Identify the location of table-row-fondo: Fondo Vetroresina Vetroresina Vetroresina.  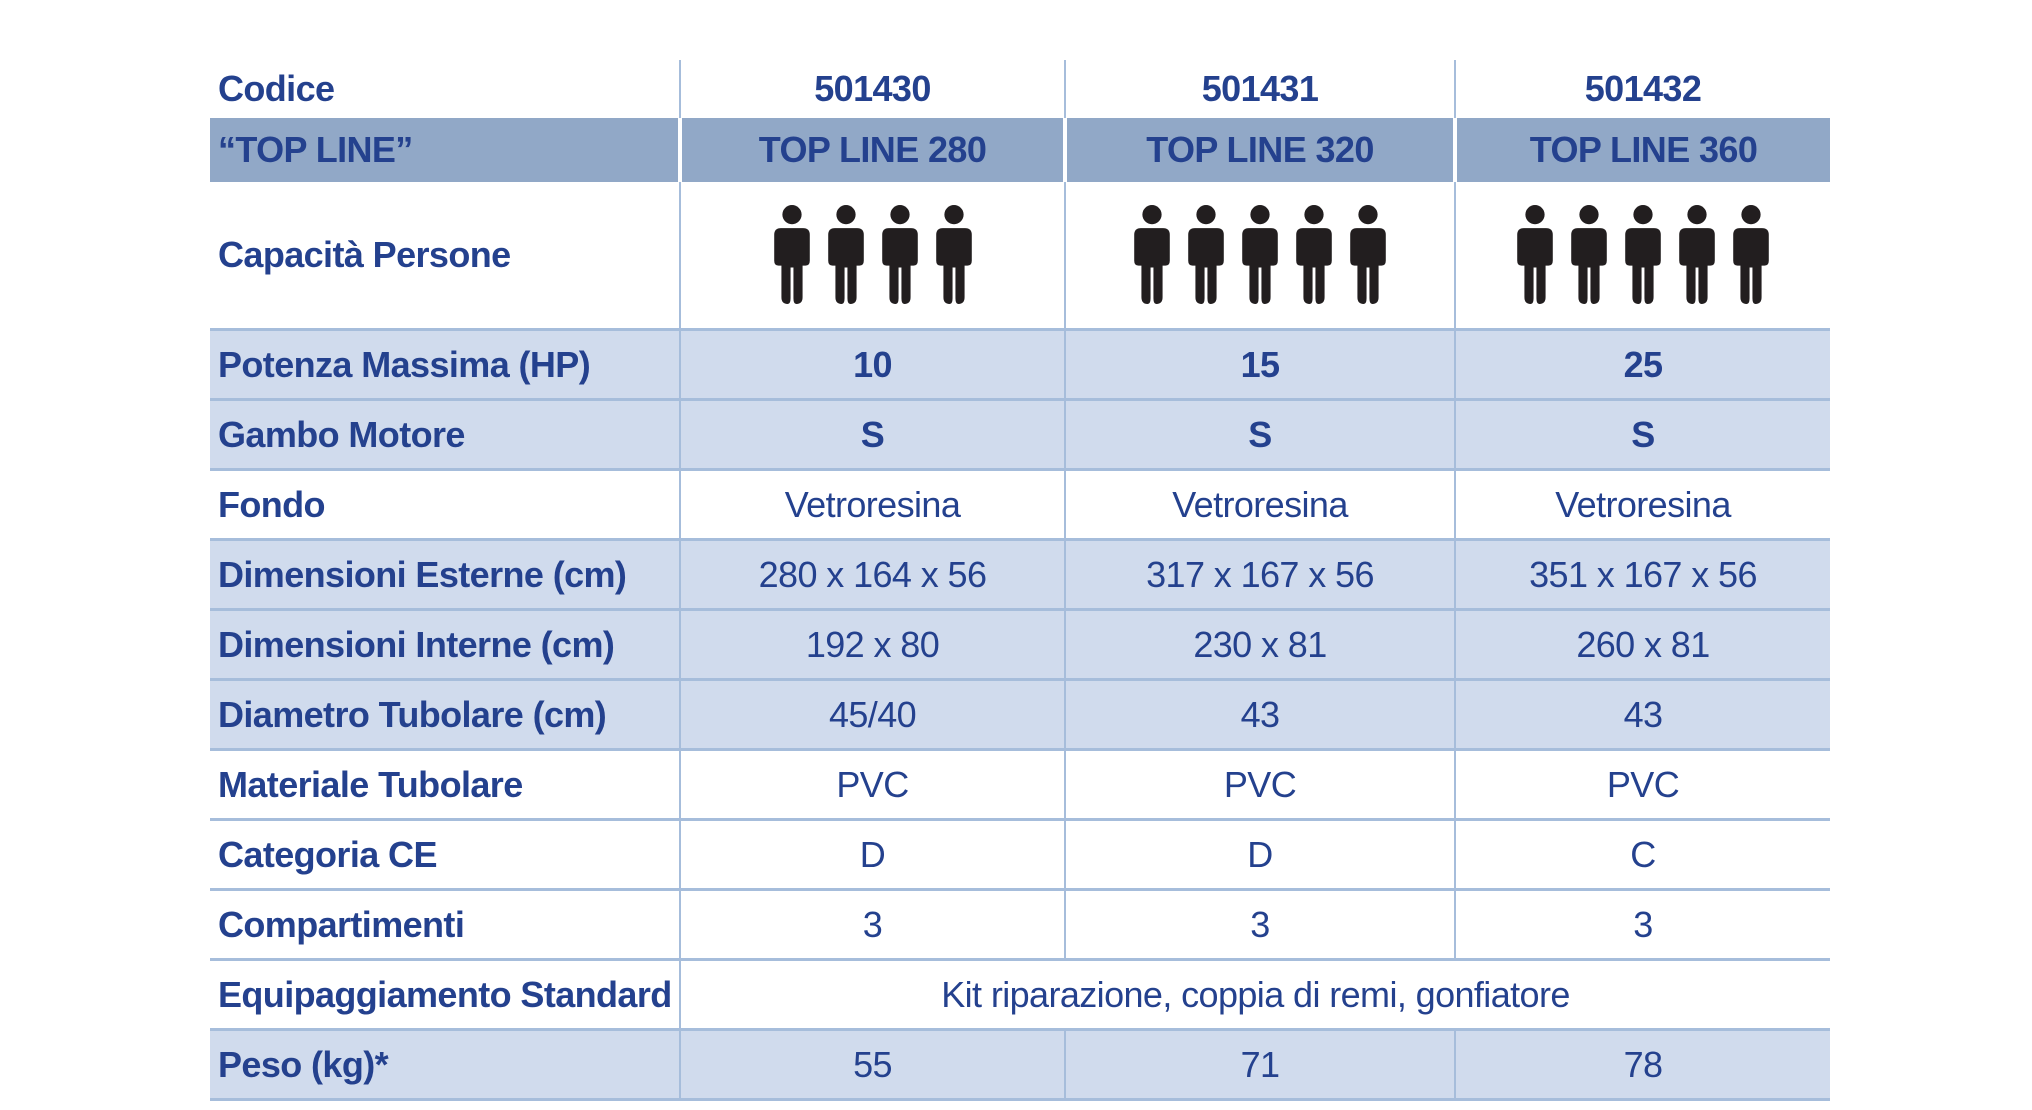
(1020, 504).